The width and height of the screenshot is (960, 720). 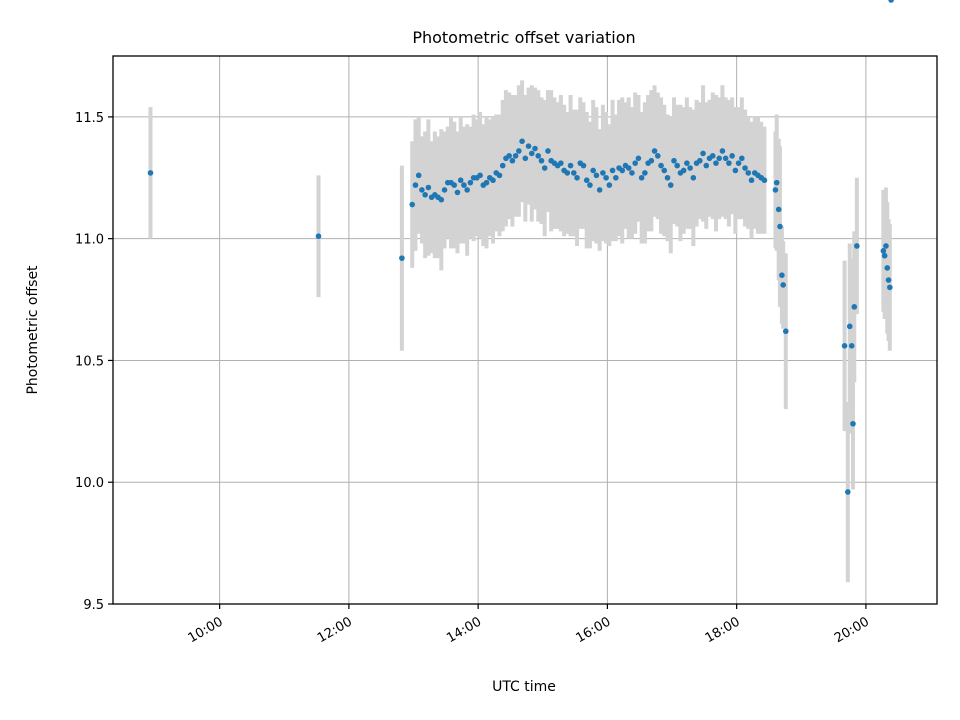 What do you see at coordinates (464, 630) in the screenshot?
I see `x-tick-label: 14:00` at bounding box center [464, 630].